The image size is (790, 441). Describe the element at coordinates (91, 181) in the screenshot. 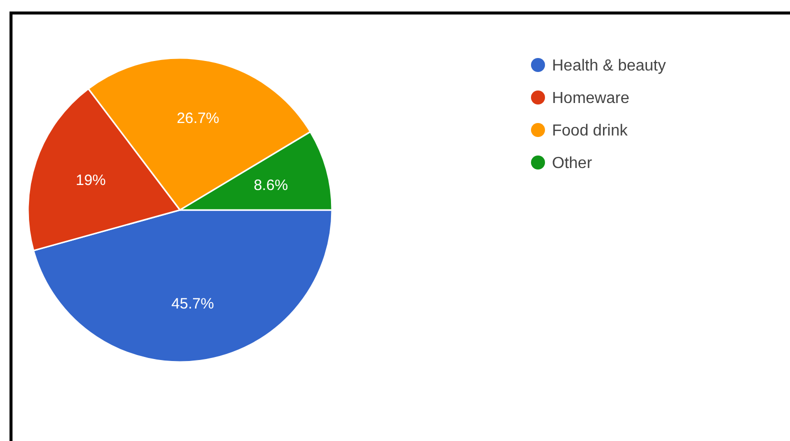

I see `data-label: 19%` at that location.